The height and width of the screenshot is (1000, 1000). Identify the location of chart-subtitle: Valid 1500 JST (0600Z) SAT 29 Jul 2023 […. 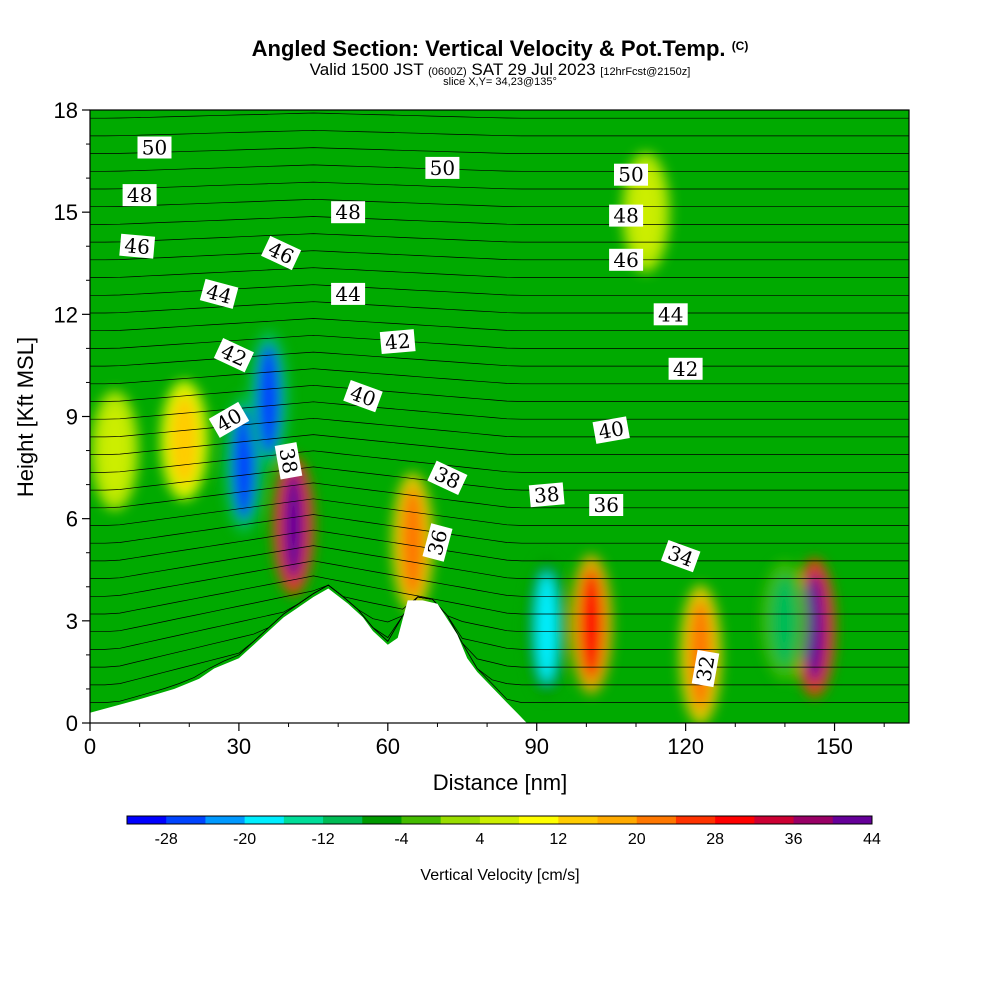
(500, 69).